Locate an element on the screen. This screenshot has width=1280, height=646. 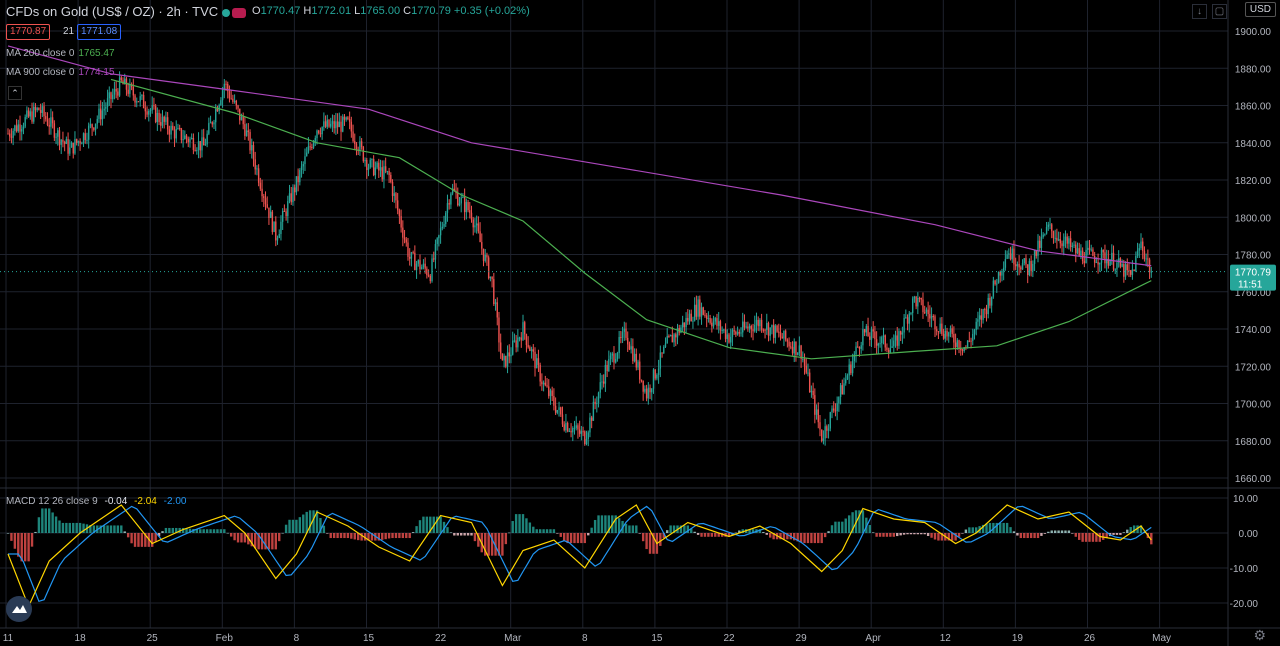
flag-icon is located at coordinates (239, 12).